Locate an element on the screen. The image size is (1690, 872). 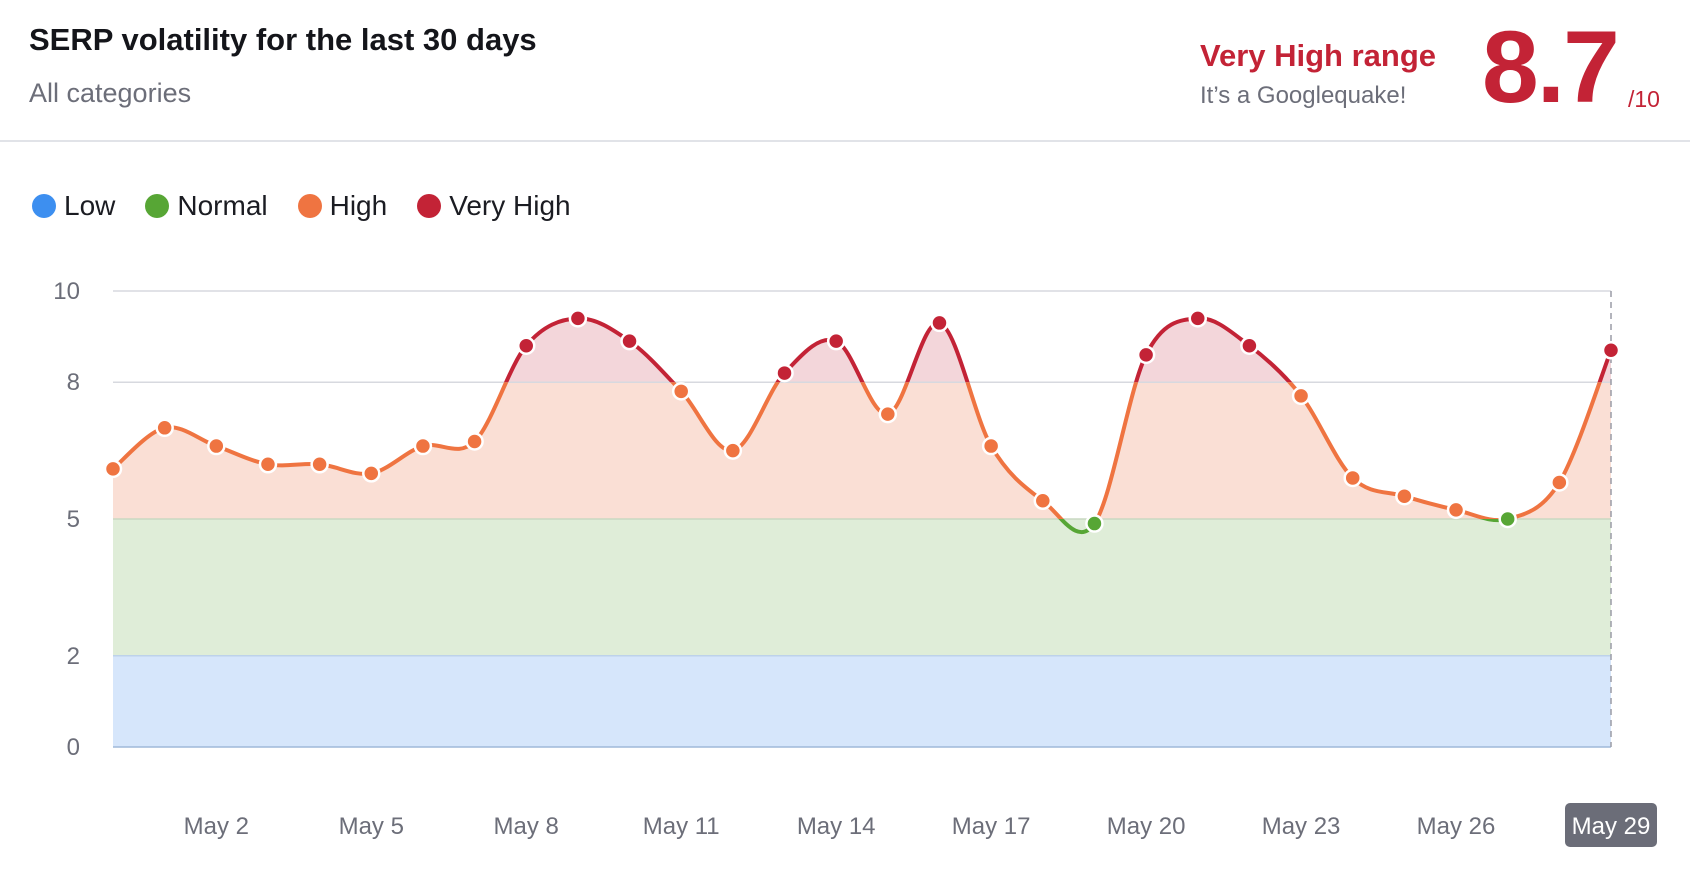
x-tick-label: May 14 is located at coordinates (836, 826).